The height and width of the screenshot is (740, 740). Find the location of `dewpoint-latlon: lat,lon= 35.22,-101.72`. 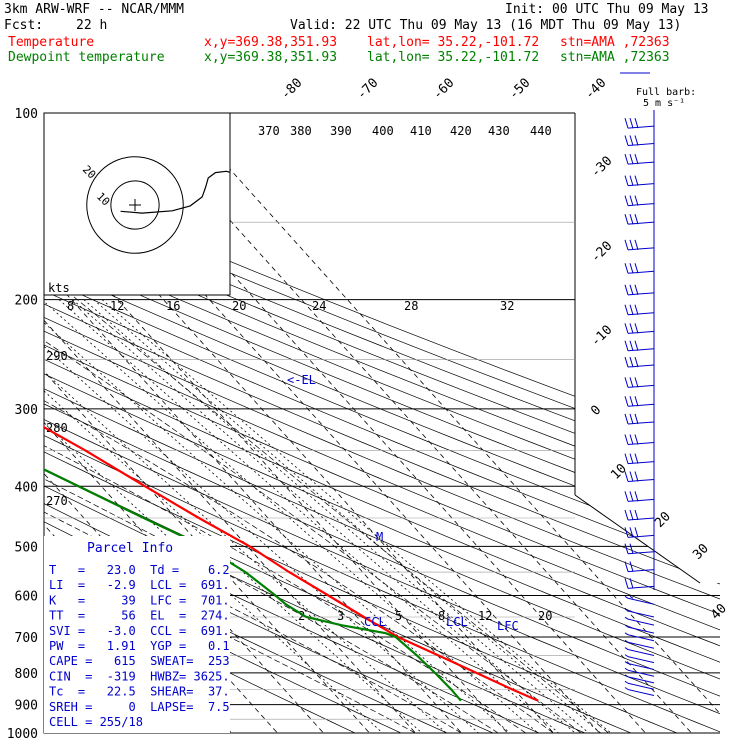

dewpoint-latlon: lat,lon= 35.22,-101.72 is located at coordinates (453, 57).